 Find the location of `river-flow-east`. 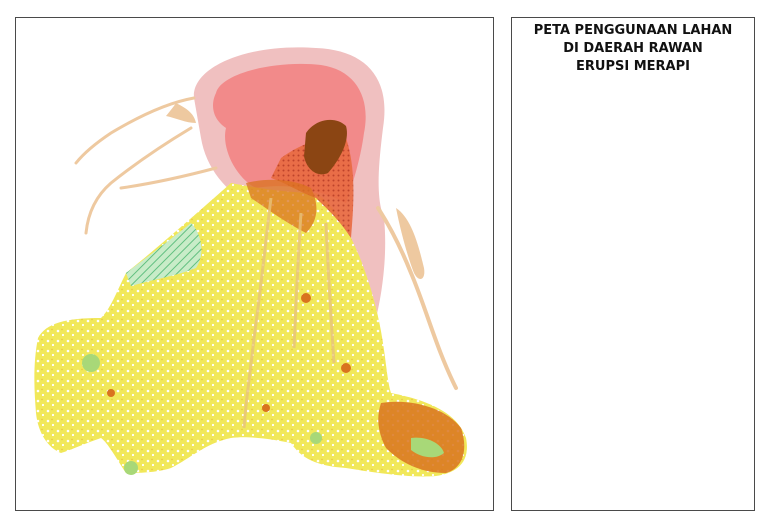

river-flow-east is located at coordinates (417, 298).